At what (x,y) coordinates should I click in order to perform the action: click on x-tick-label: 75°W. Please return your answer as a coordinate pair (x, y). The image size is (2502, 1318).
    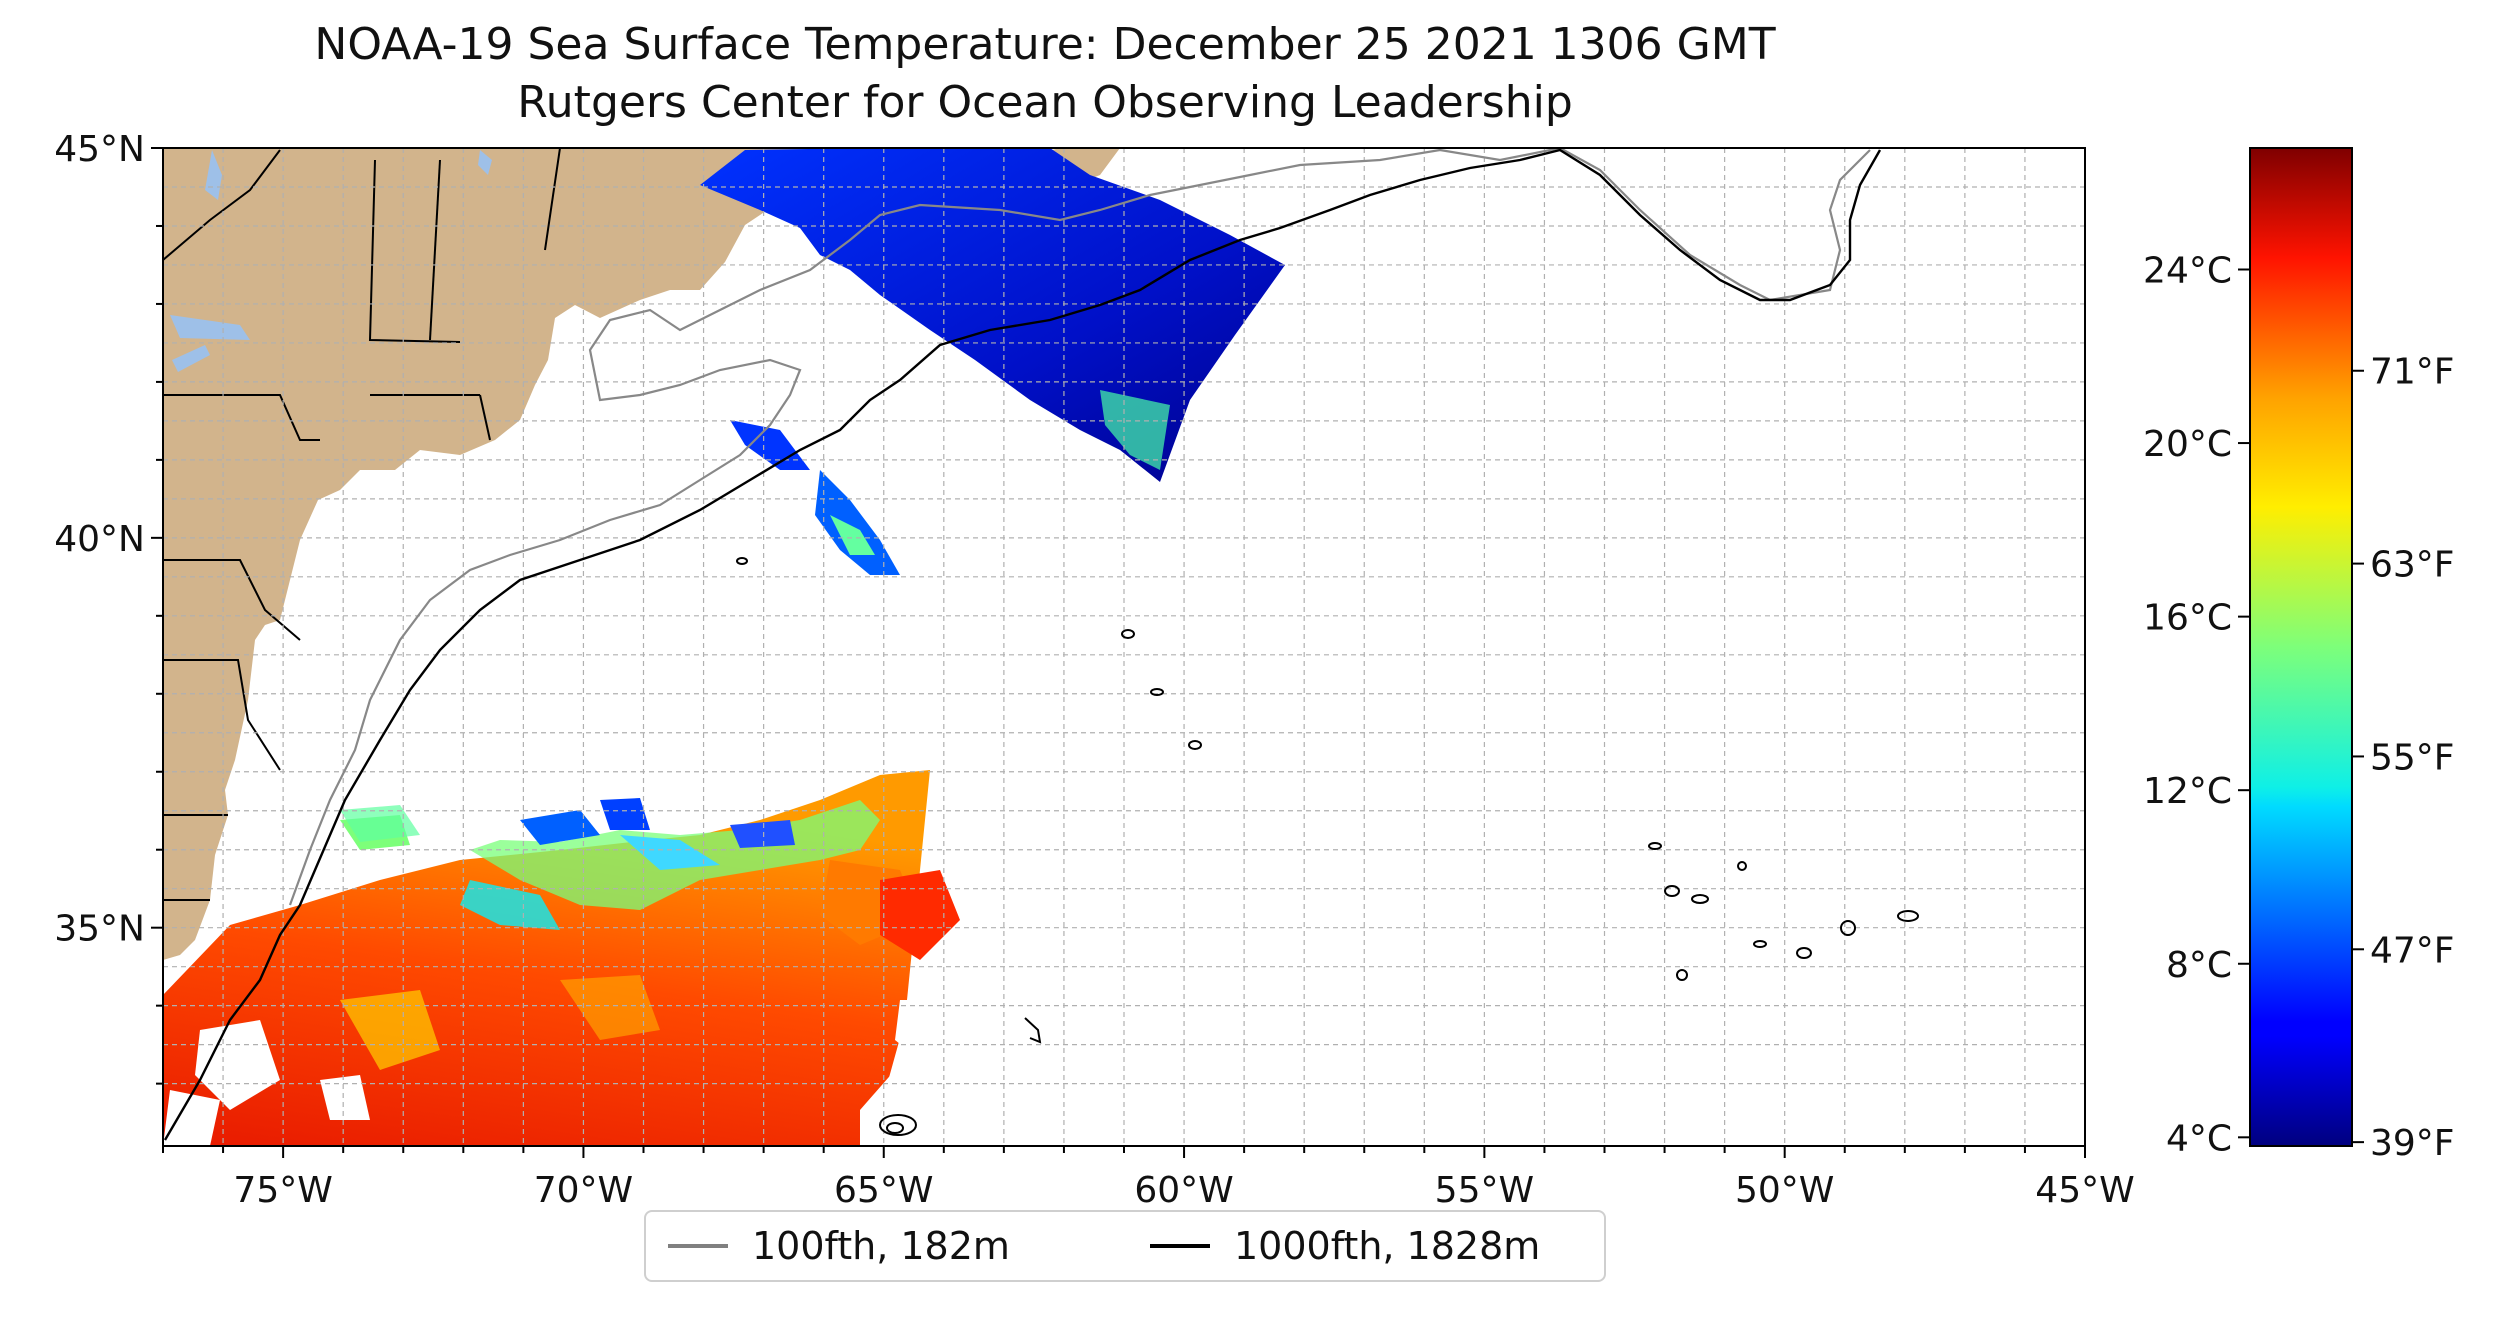
    Looking at the image, I should click on (282, 1190).